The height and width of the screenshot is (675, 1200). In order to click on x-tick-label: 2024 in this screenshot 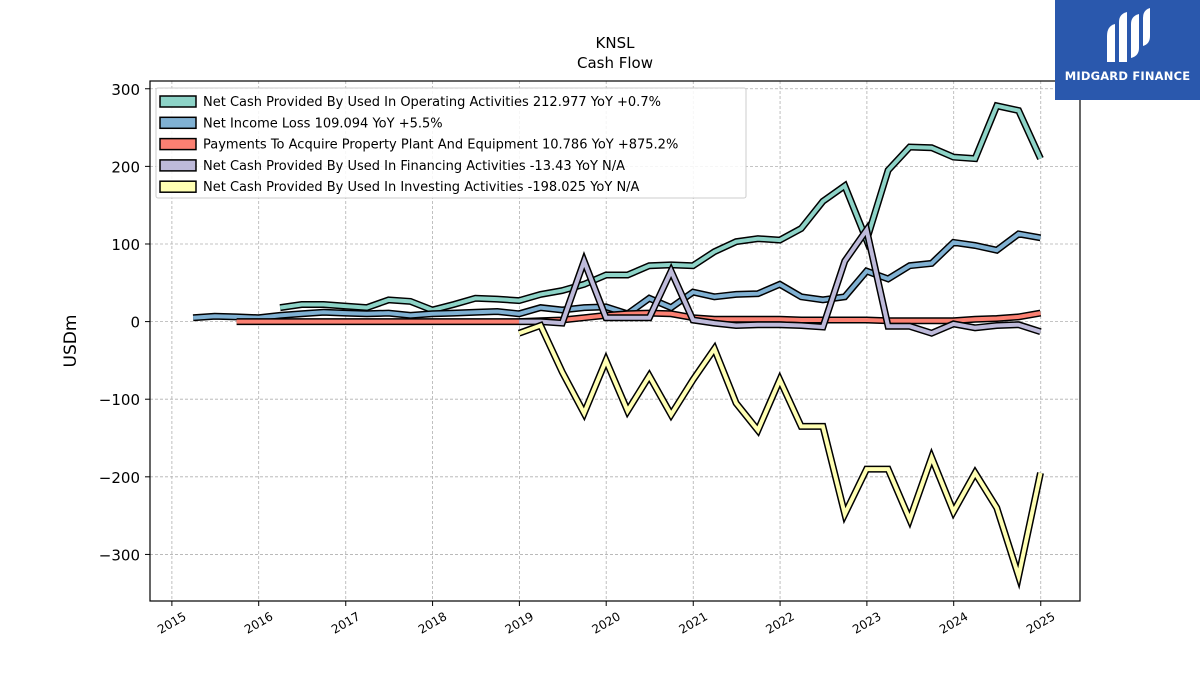, I will do `click(953, 622)`.